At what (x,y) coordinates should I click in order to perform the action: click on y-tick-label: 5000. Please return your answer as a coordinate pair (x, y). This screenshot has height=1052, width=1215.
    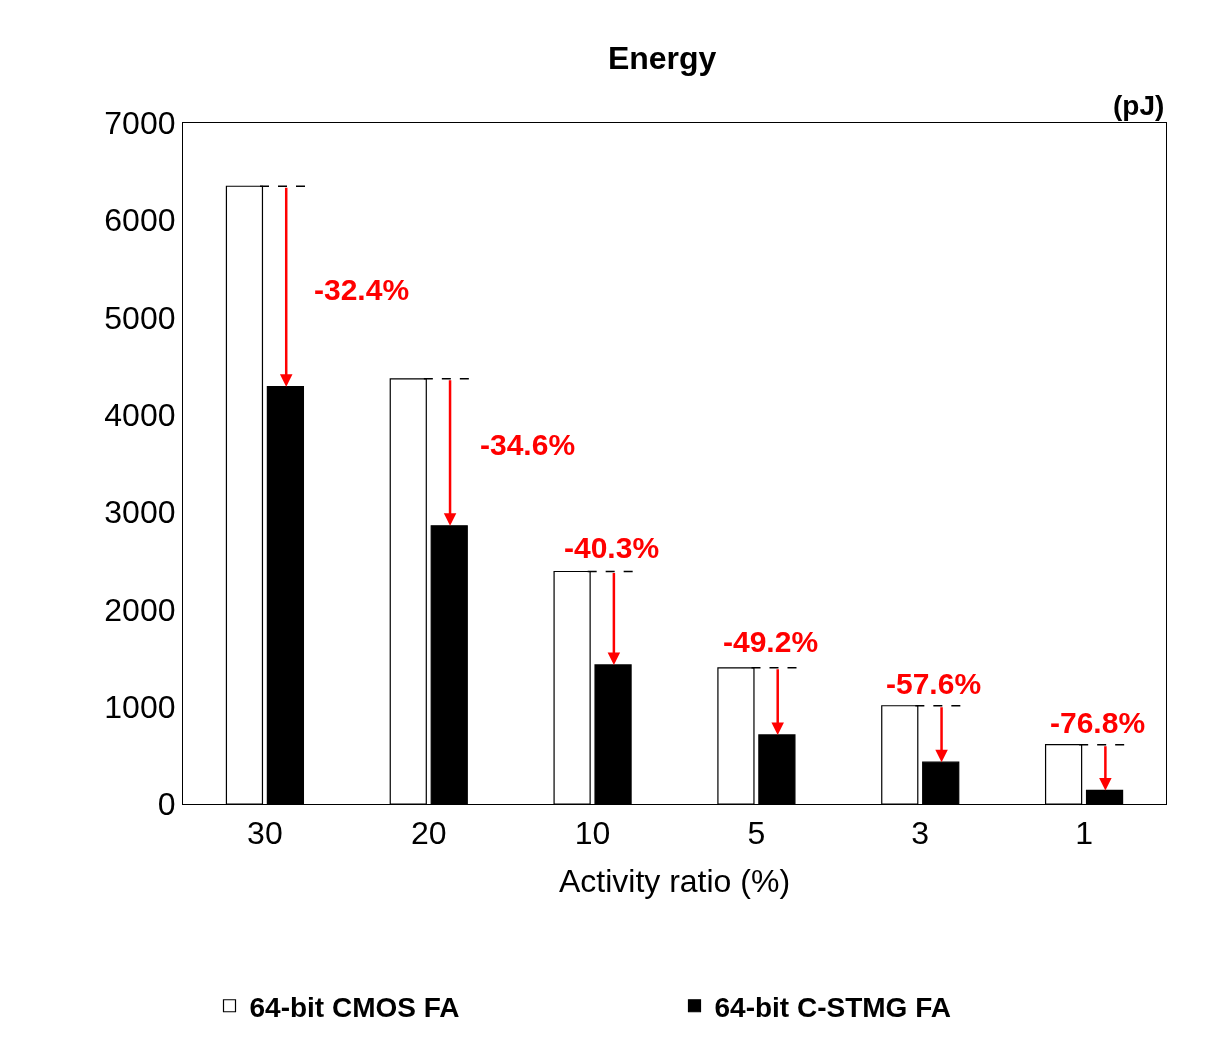
    Looking at the image, I should click on (140, 317).